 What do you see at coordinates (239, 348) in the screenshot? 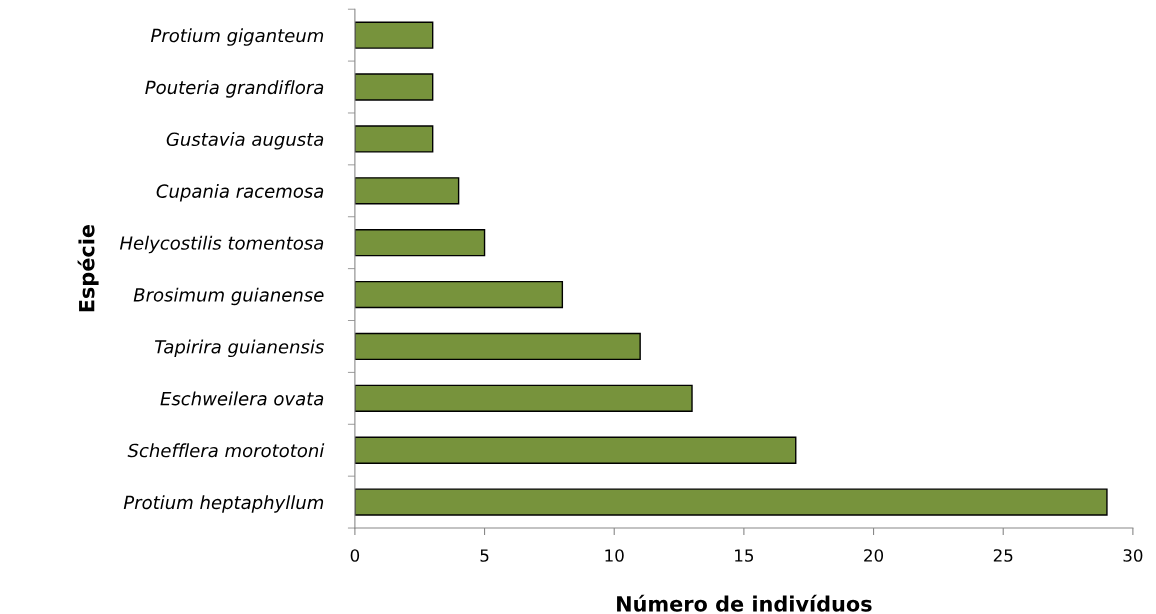
I see `y-tick-label: Tapirira guianensis` at bounding box center [239, 348].